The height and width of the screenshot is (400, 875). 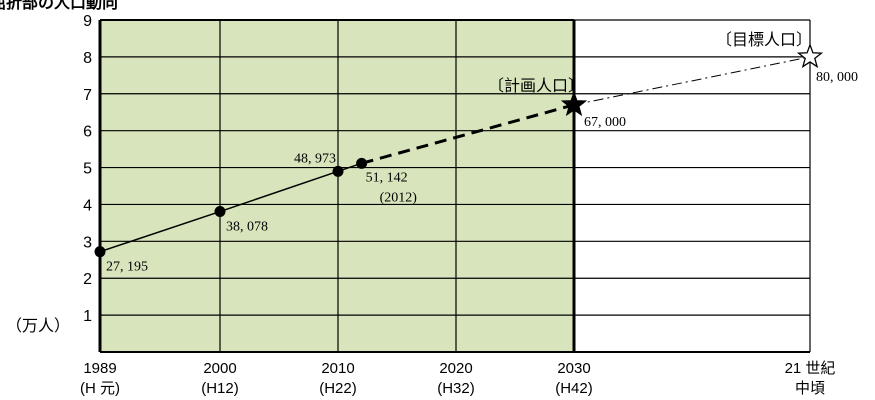 I want to click on y-tick-label: 7, so click(x=87, y=95).